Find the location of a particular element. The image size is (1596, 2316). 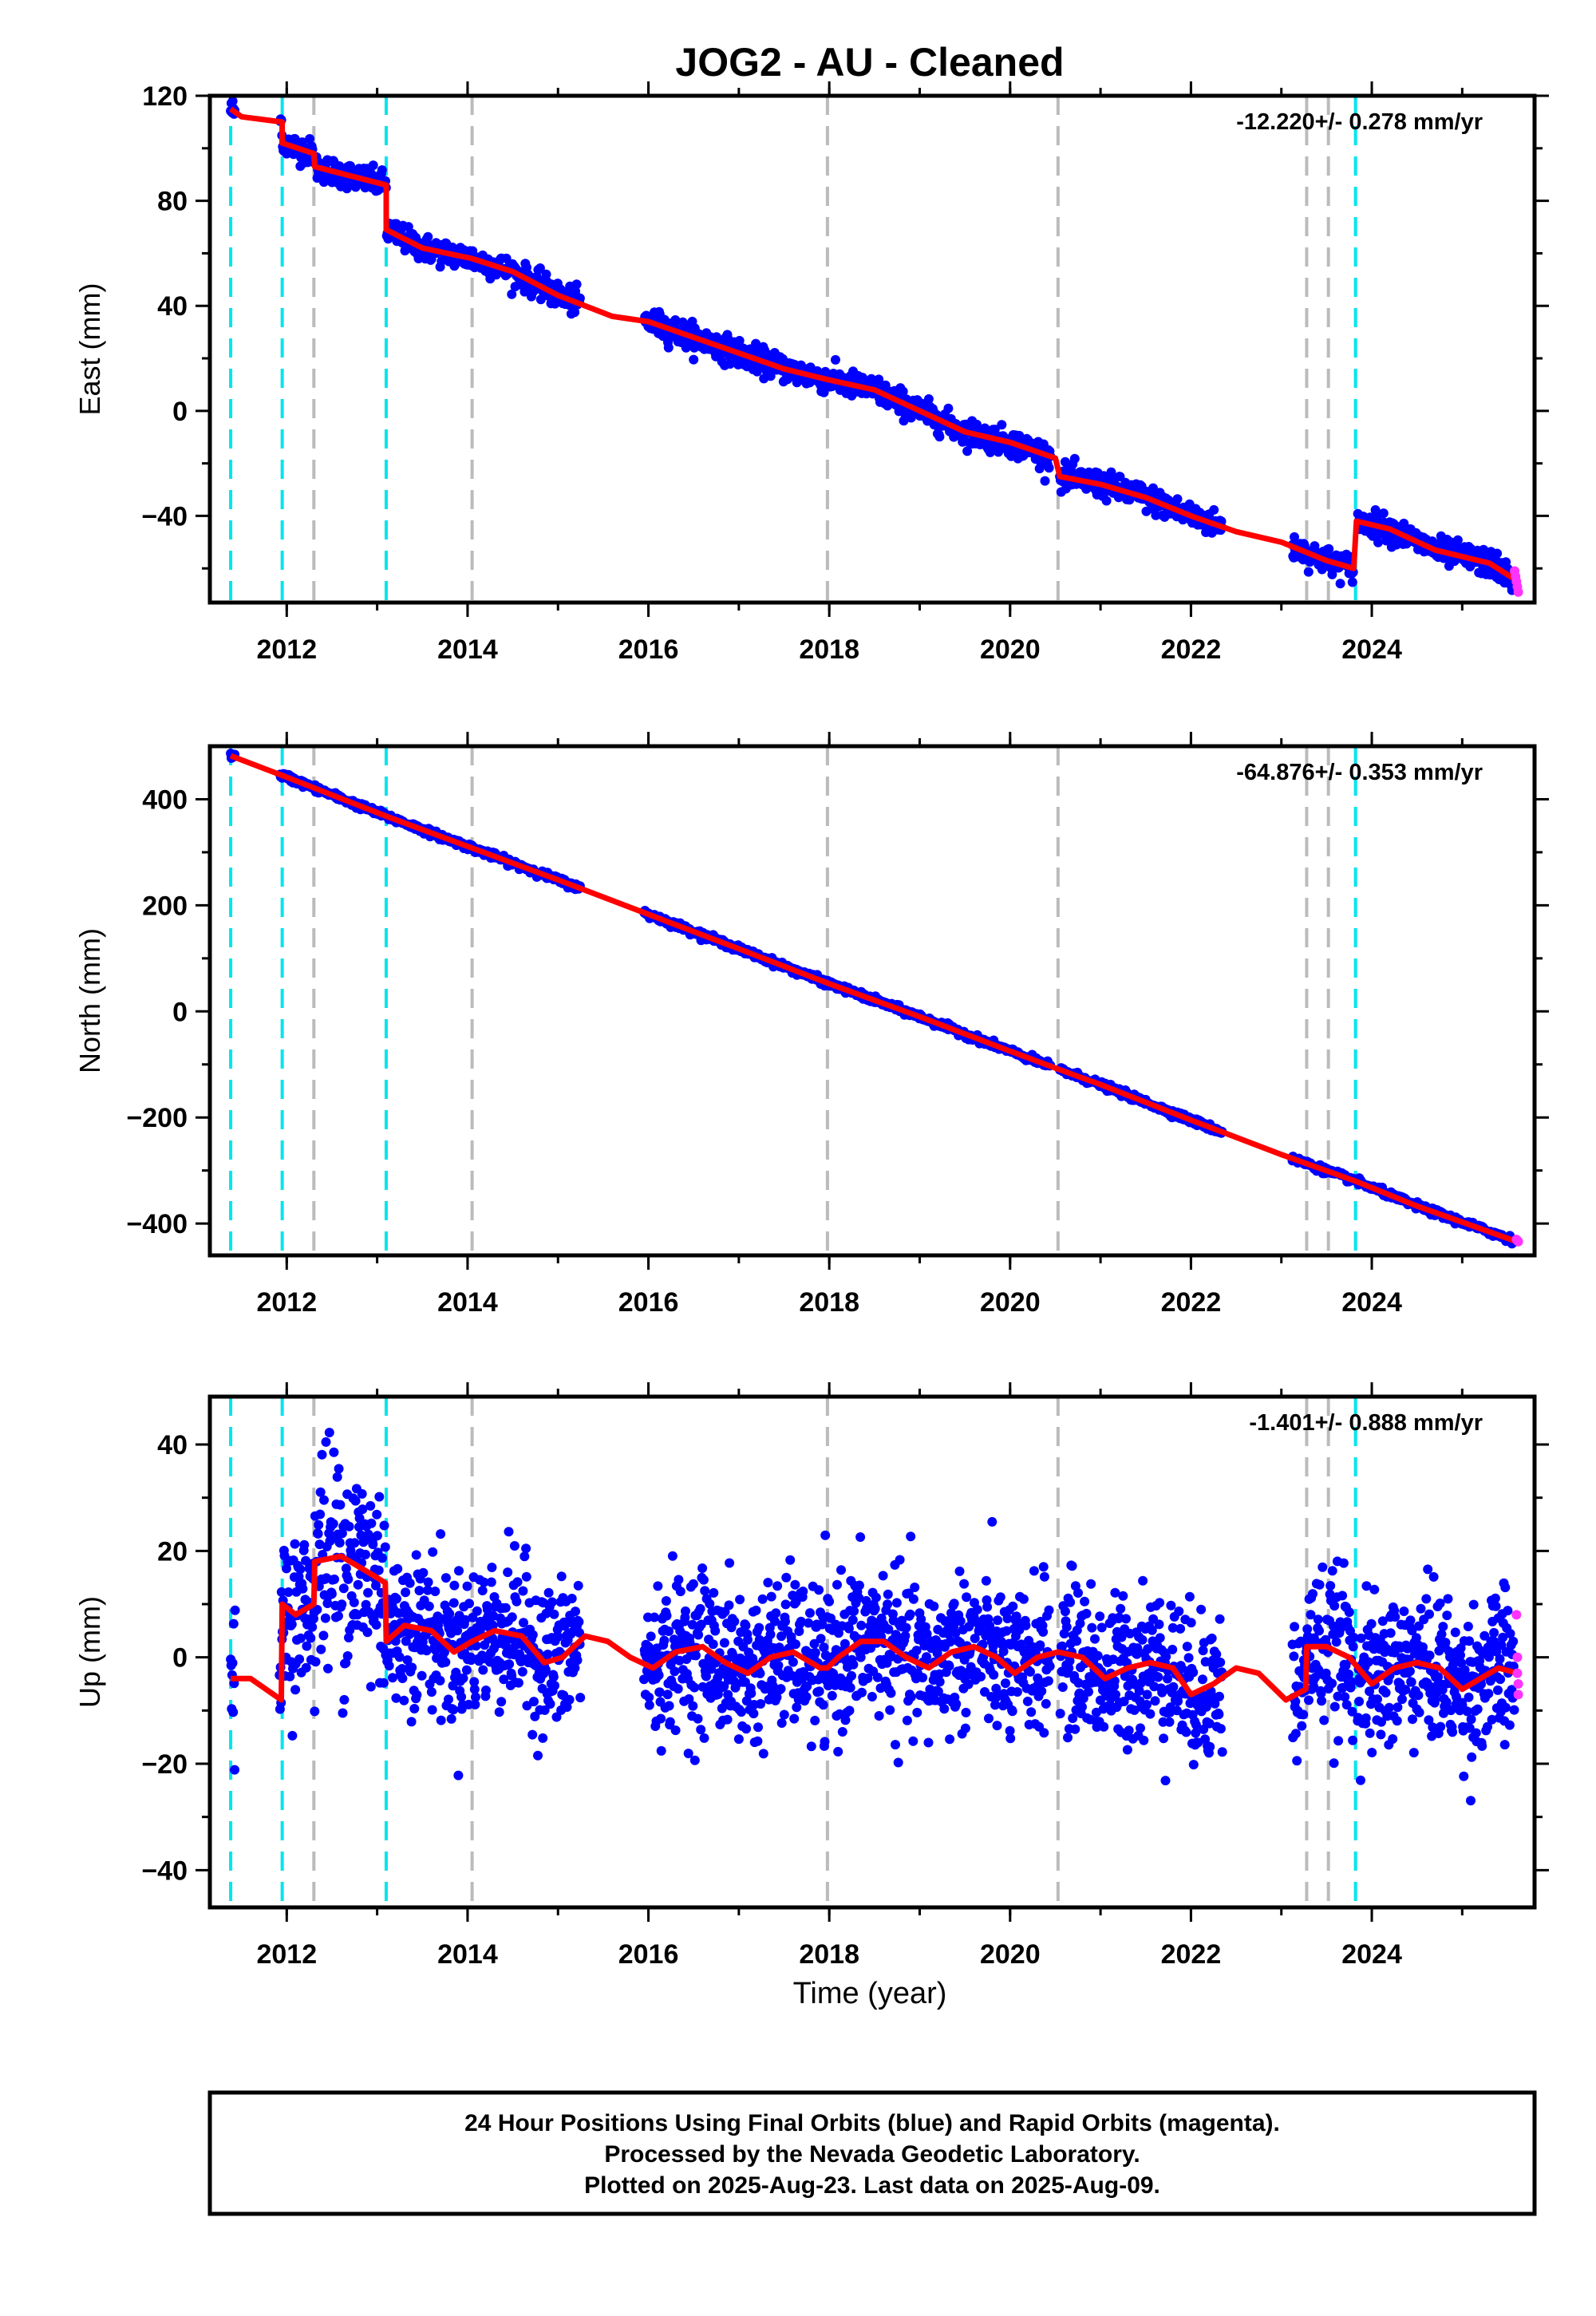

x-tick-label: 2020 is located at coordinates (1010, 649).